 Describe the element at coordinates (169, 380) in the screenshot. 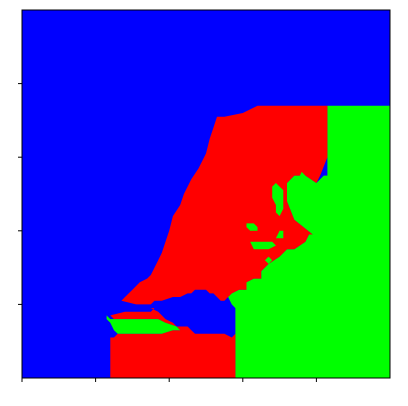

I see `x-axis` at that location.